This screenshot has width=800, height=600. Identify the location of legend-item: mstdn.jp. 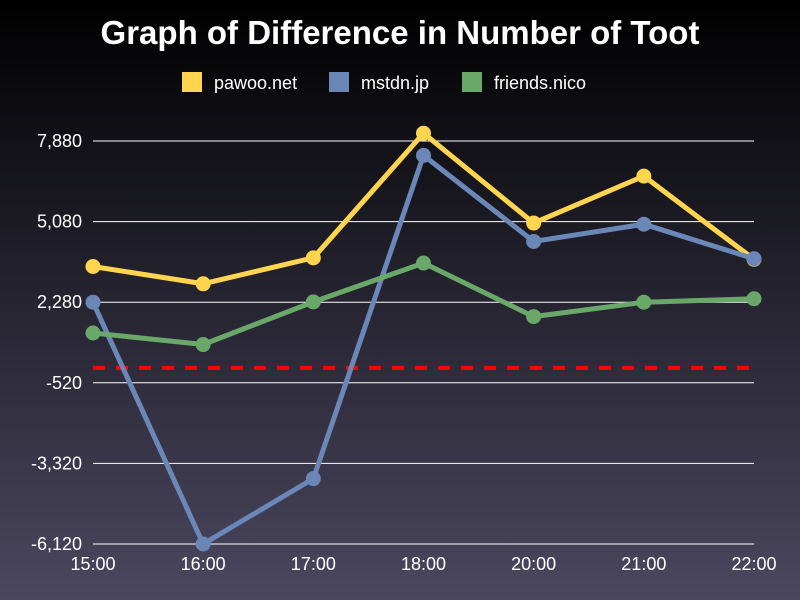
(379, 82).